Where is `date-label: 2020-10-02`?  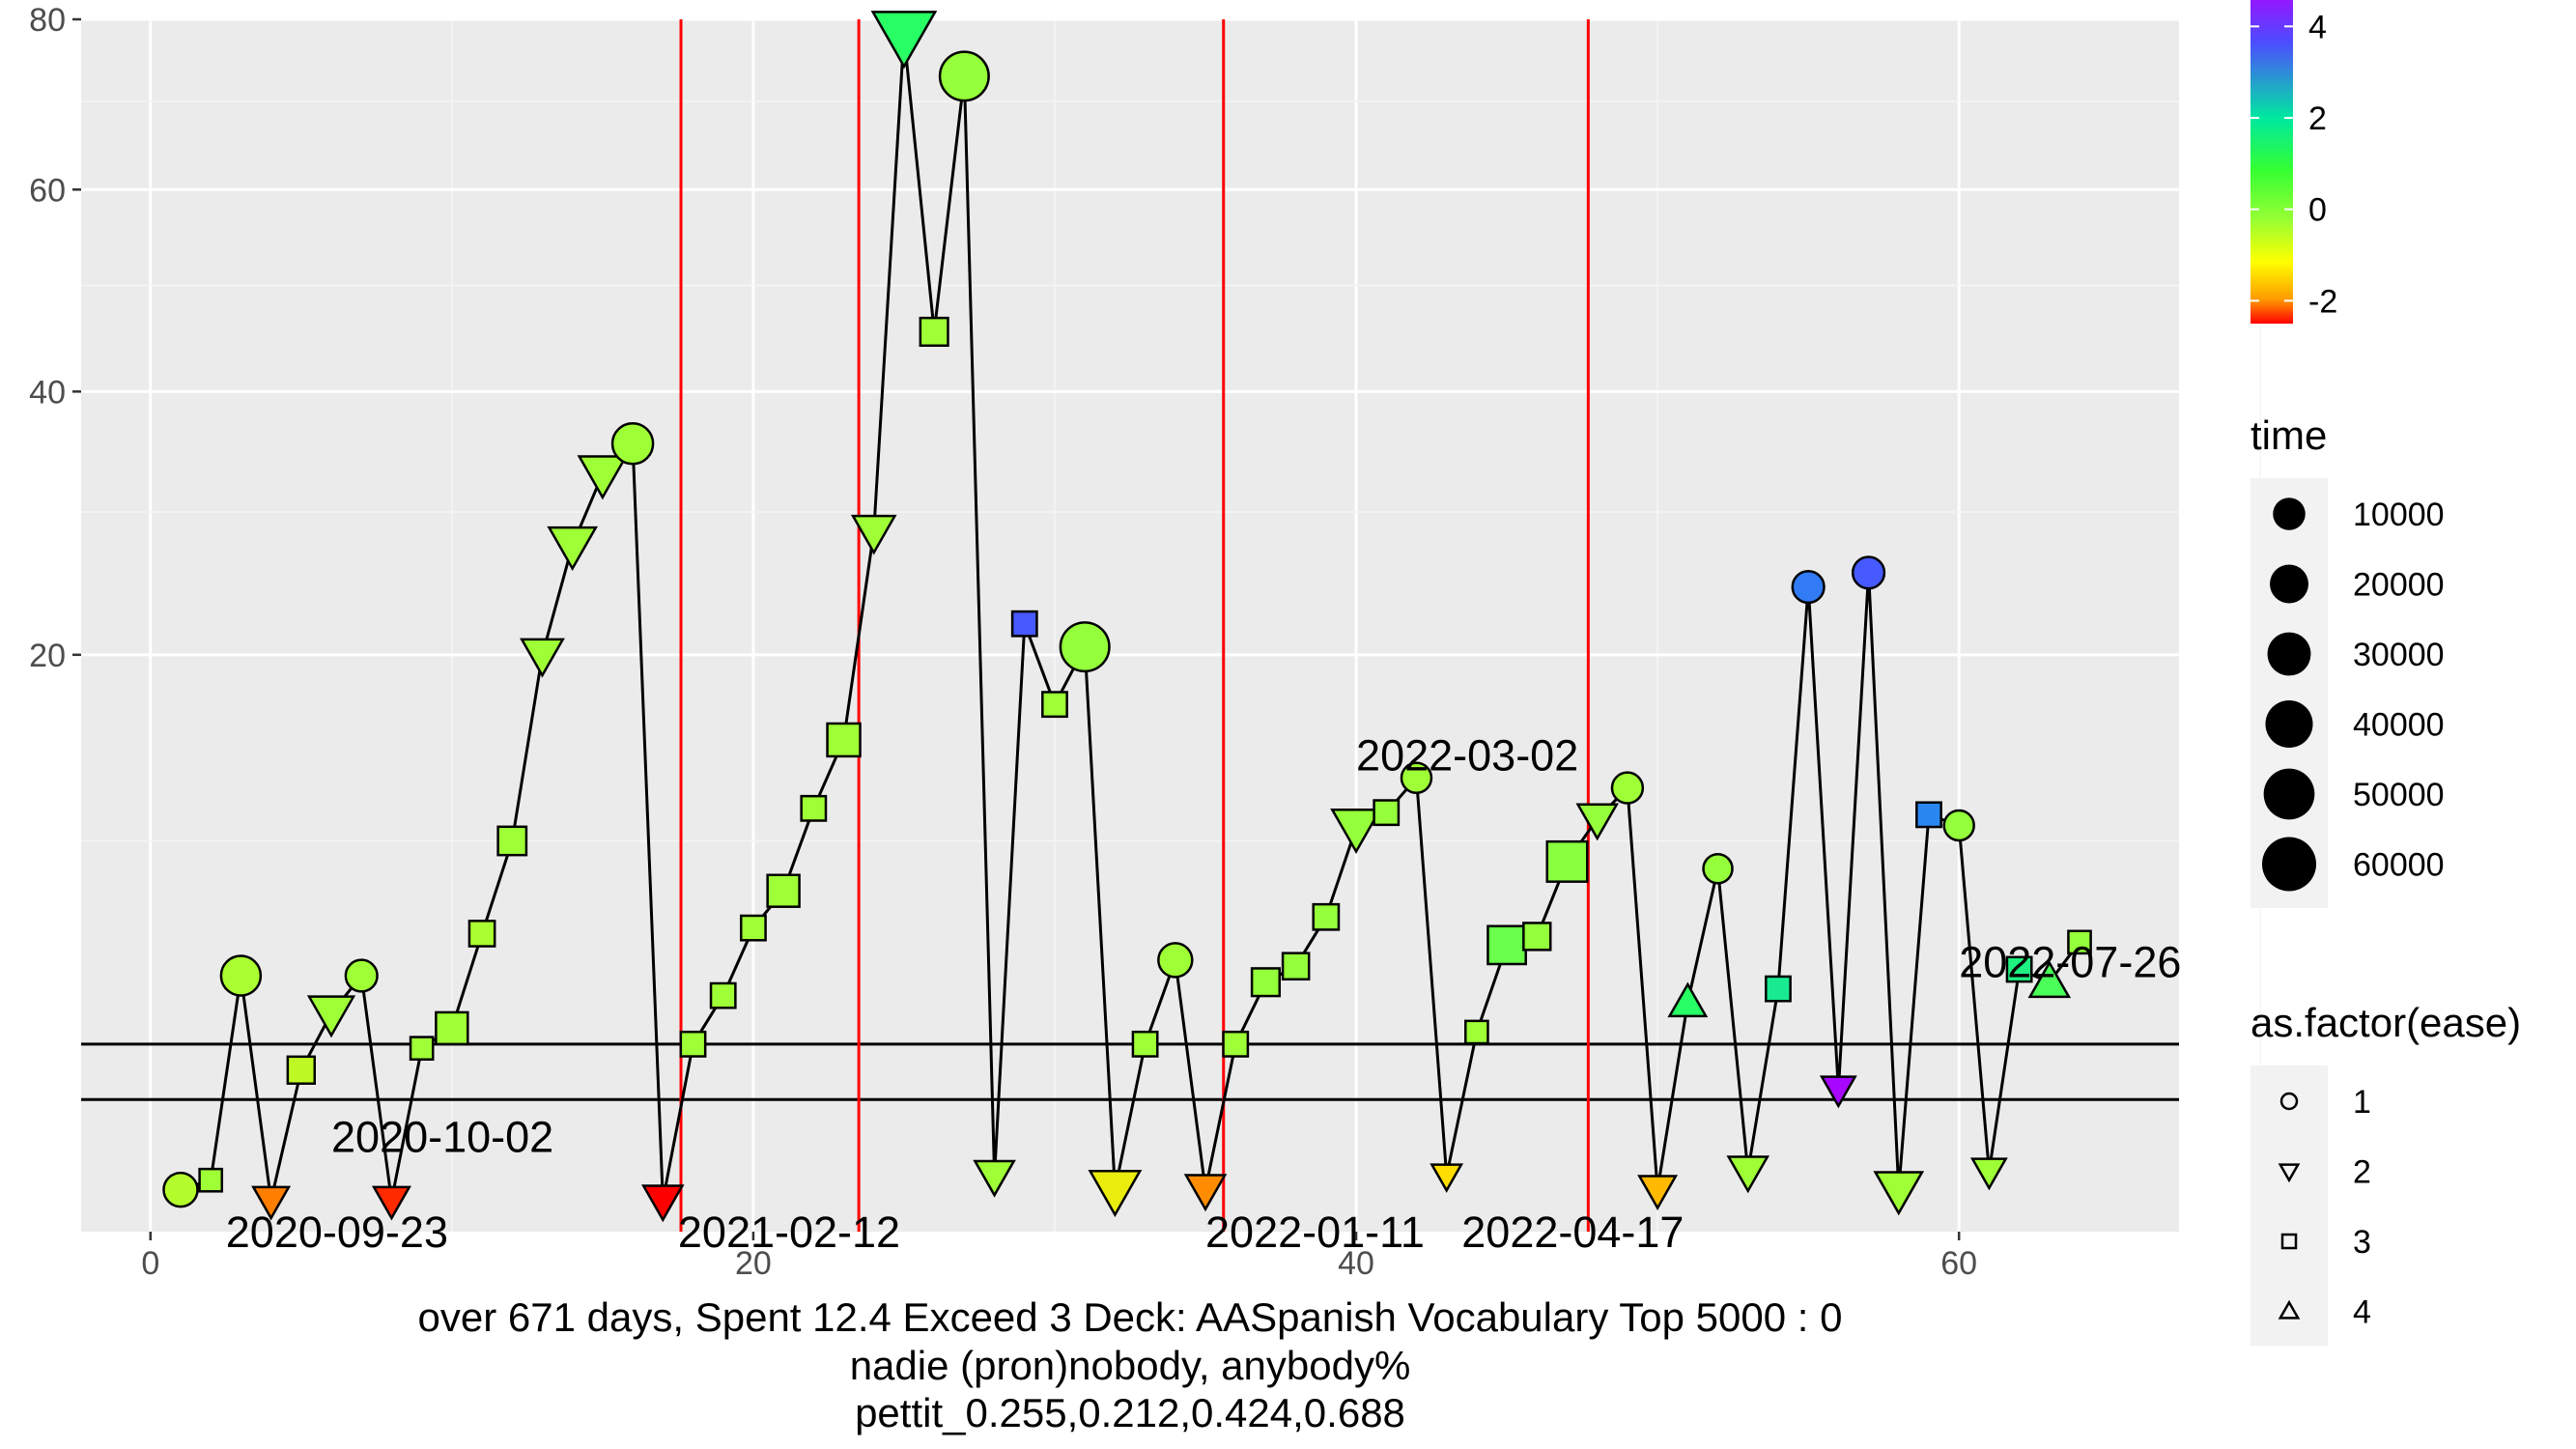 date-label: 2020-10-02 is located at coordinates (442, 1137).